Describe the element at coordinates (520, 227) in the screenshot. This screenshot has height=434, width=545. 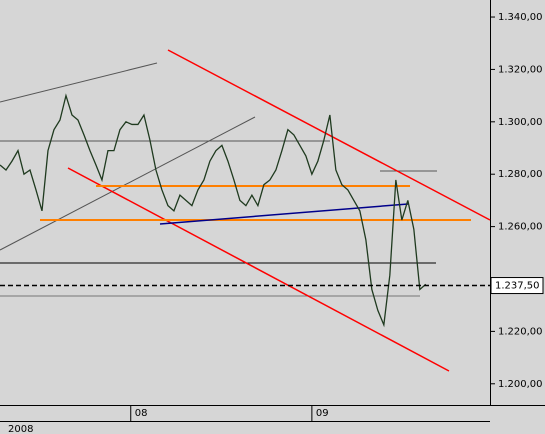
I see `y-tick-label: 1.260,00` at that location.